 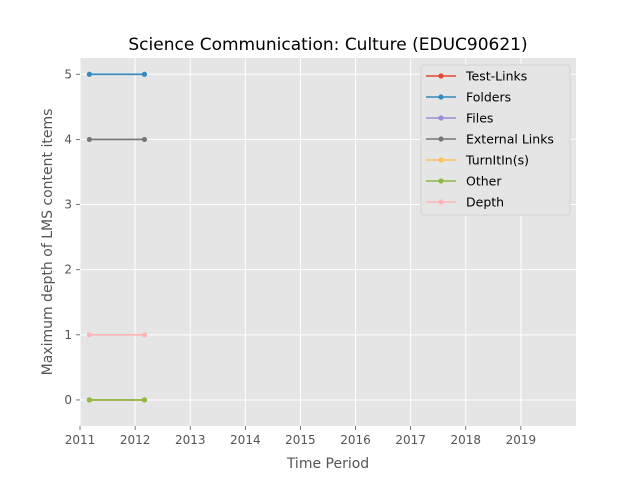 What do you see at coordinates (245, 440) in the screenshot?
I see `x-tick-label: 2014` at bounding box center [245, 440].